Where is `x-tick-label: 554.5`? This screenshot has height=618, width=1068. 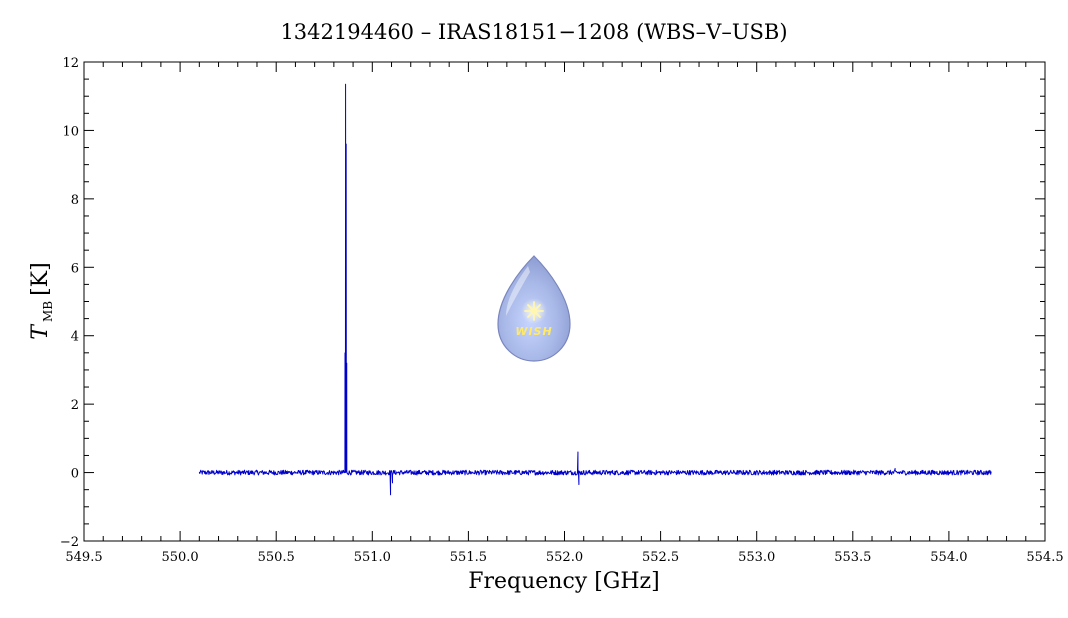
x-tick-label: 554.5 is located at coordinates (1044, 557).